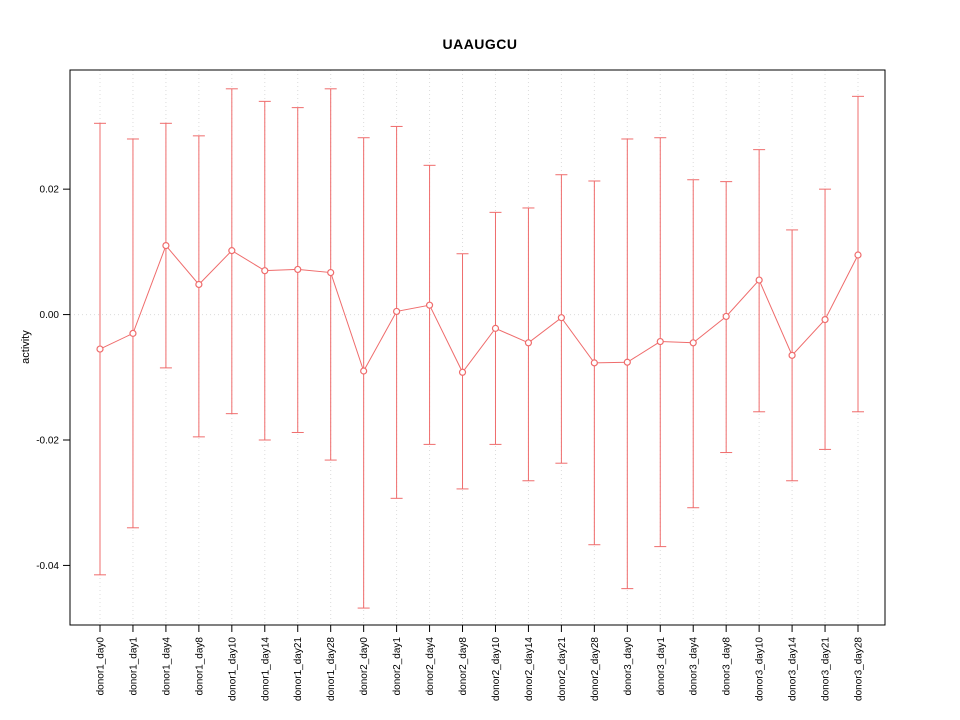 Image resolution: width=960 pixels, height=720 pixels. Describe the element at coordinates (628, 666) in the screenshot. I see `x-tick-label: donor3_day0` at that location.